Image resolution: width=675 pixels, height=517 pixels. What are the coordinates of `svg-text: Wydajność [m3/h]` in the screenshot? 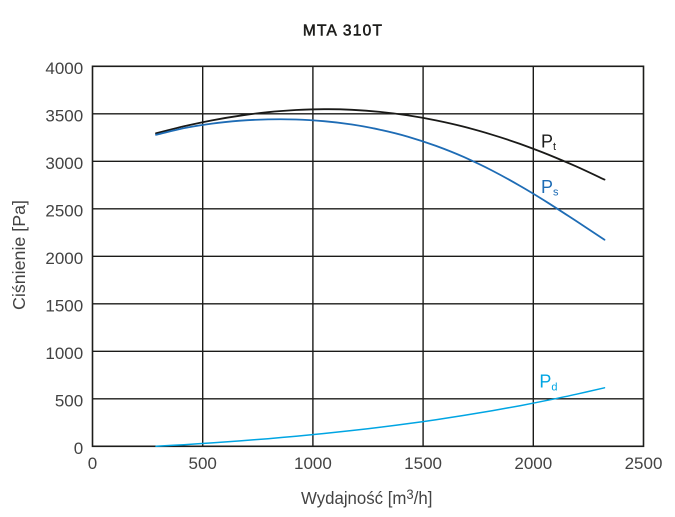 It's located at (366, 497).